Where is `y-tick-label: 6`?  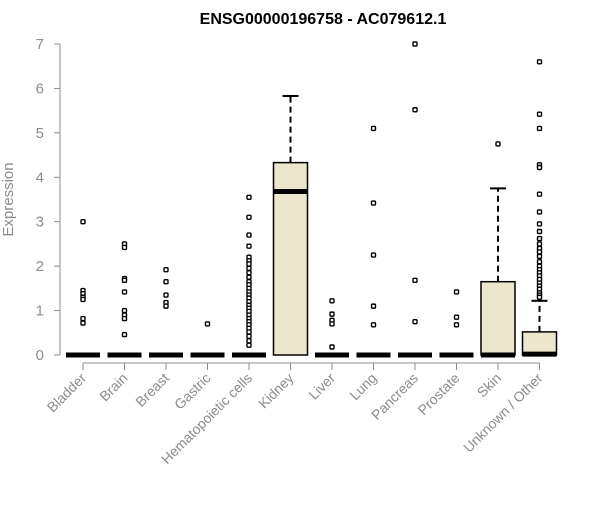 y-tick-label: 6 is located at coordinates (40, 88).